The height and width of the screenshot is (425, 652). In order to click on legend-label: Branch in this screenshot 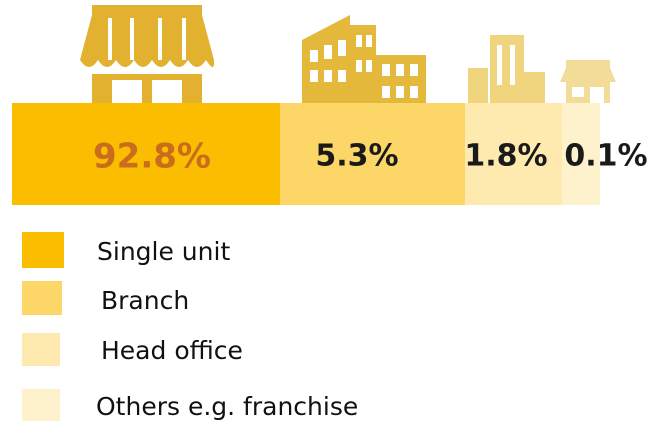, I will do `click(145, 300)`.